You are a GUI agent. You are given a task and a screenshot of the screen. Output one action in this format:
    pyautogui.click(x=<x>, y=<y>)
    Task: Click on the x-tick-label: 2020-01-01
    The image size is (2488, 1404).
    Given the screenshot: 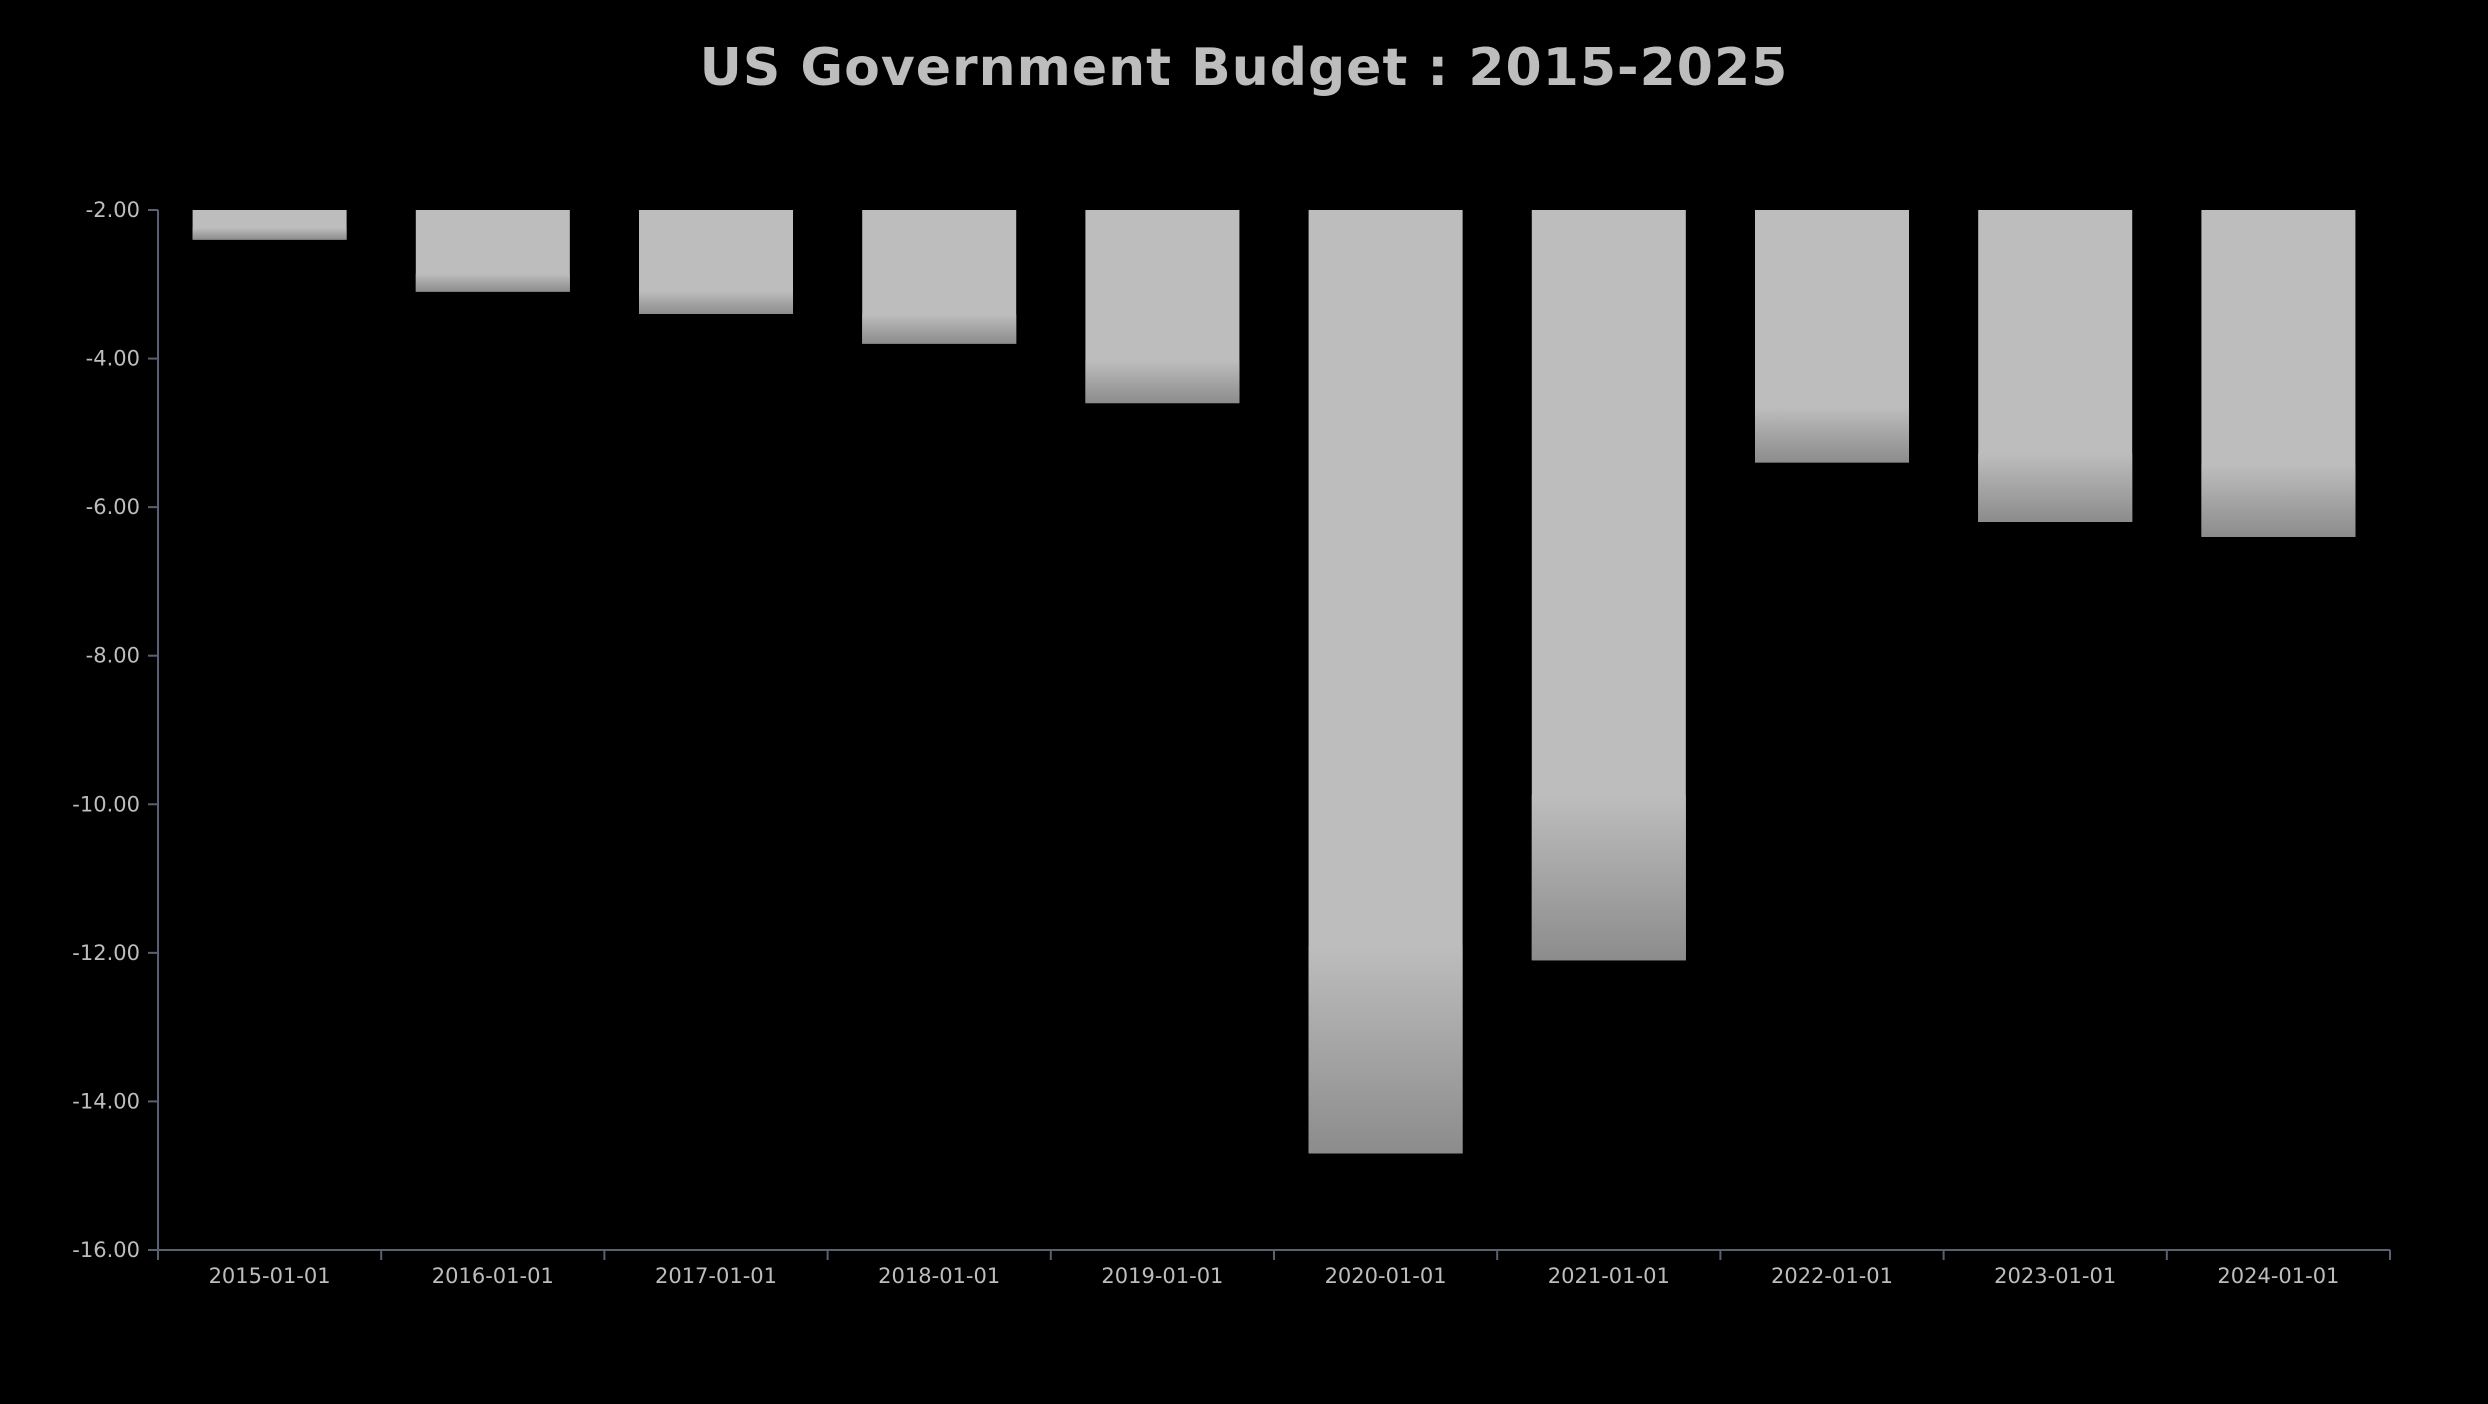 What is the action you would take?
    pyautogui.click(x=1386, y=1276)
    